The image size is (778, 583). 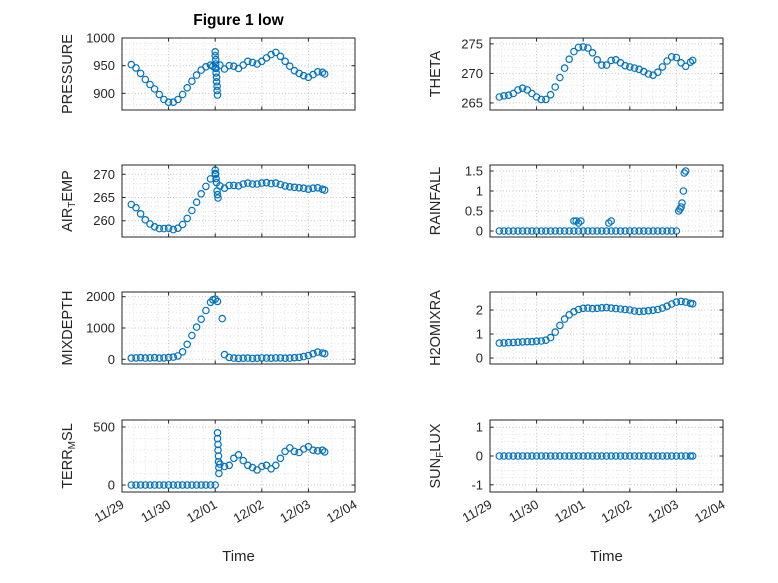 What do you see at coordinates (104, 65) in the screenshot?
I see `svg-text: 950` at bounding box center [104, 65].